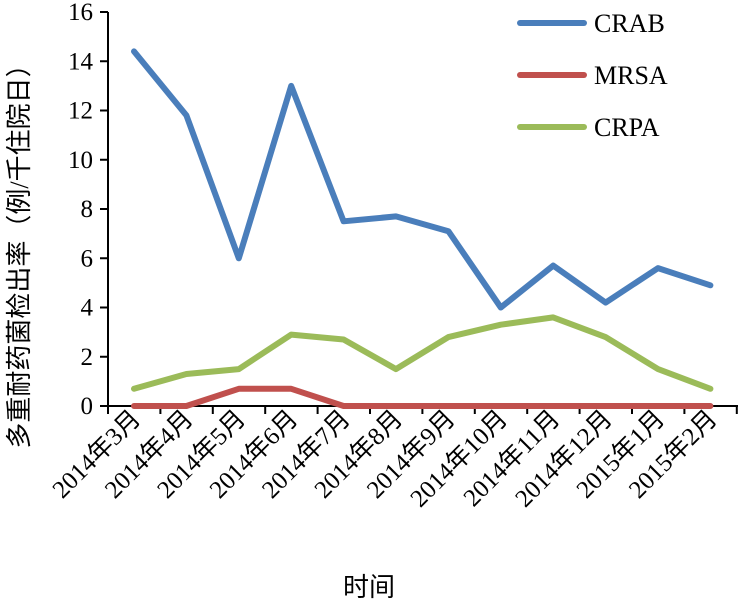 The image size is (738, 604). What do you see at coordinates (369, 587) in the screenshot?
I see `x-axis-title: 时间` at bounding box center [369, 587].